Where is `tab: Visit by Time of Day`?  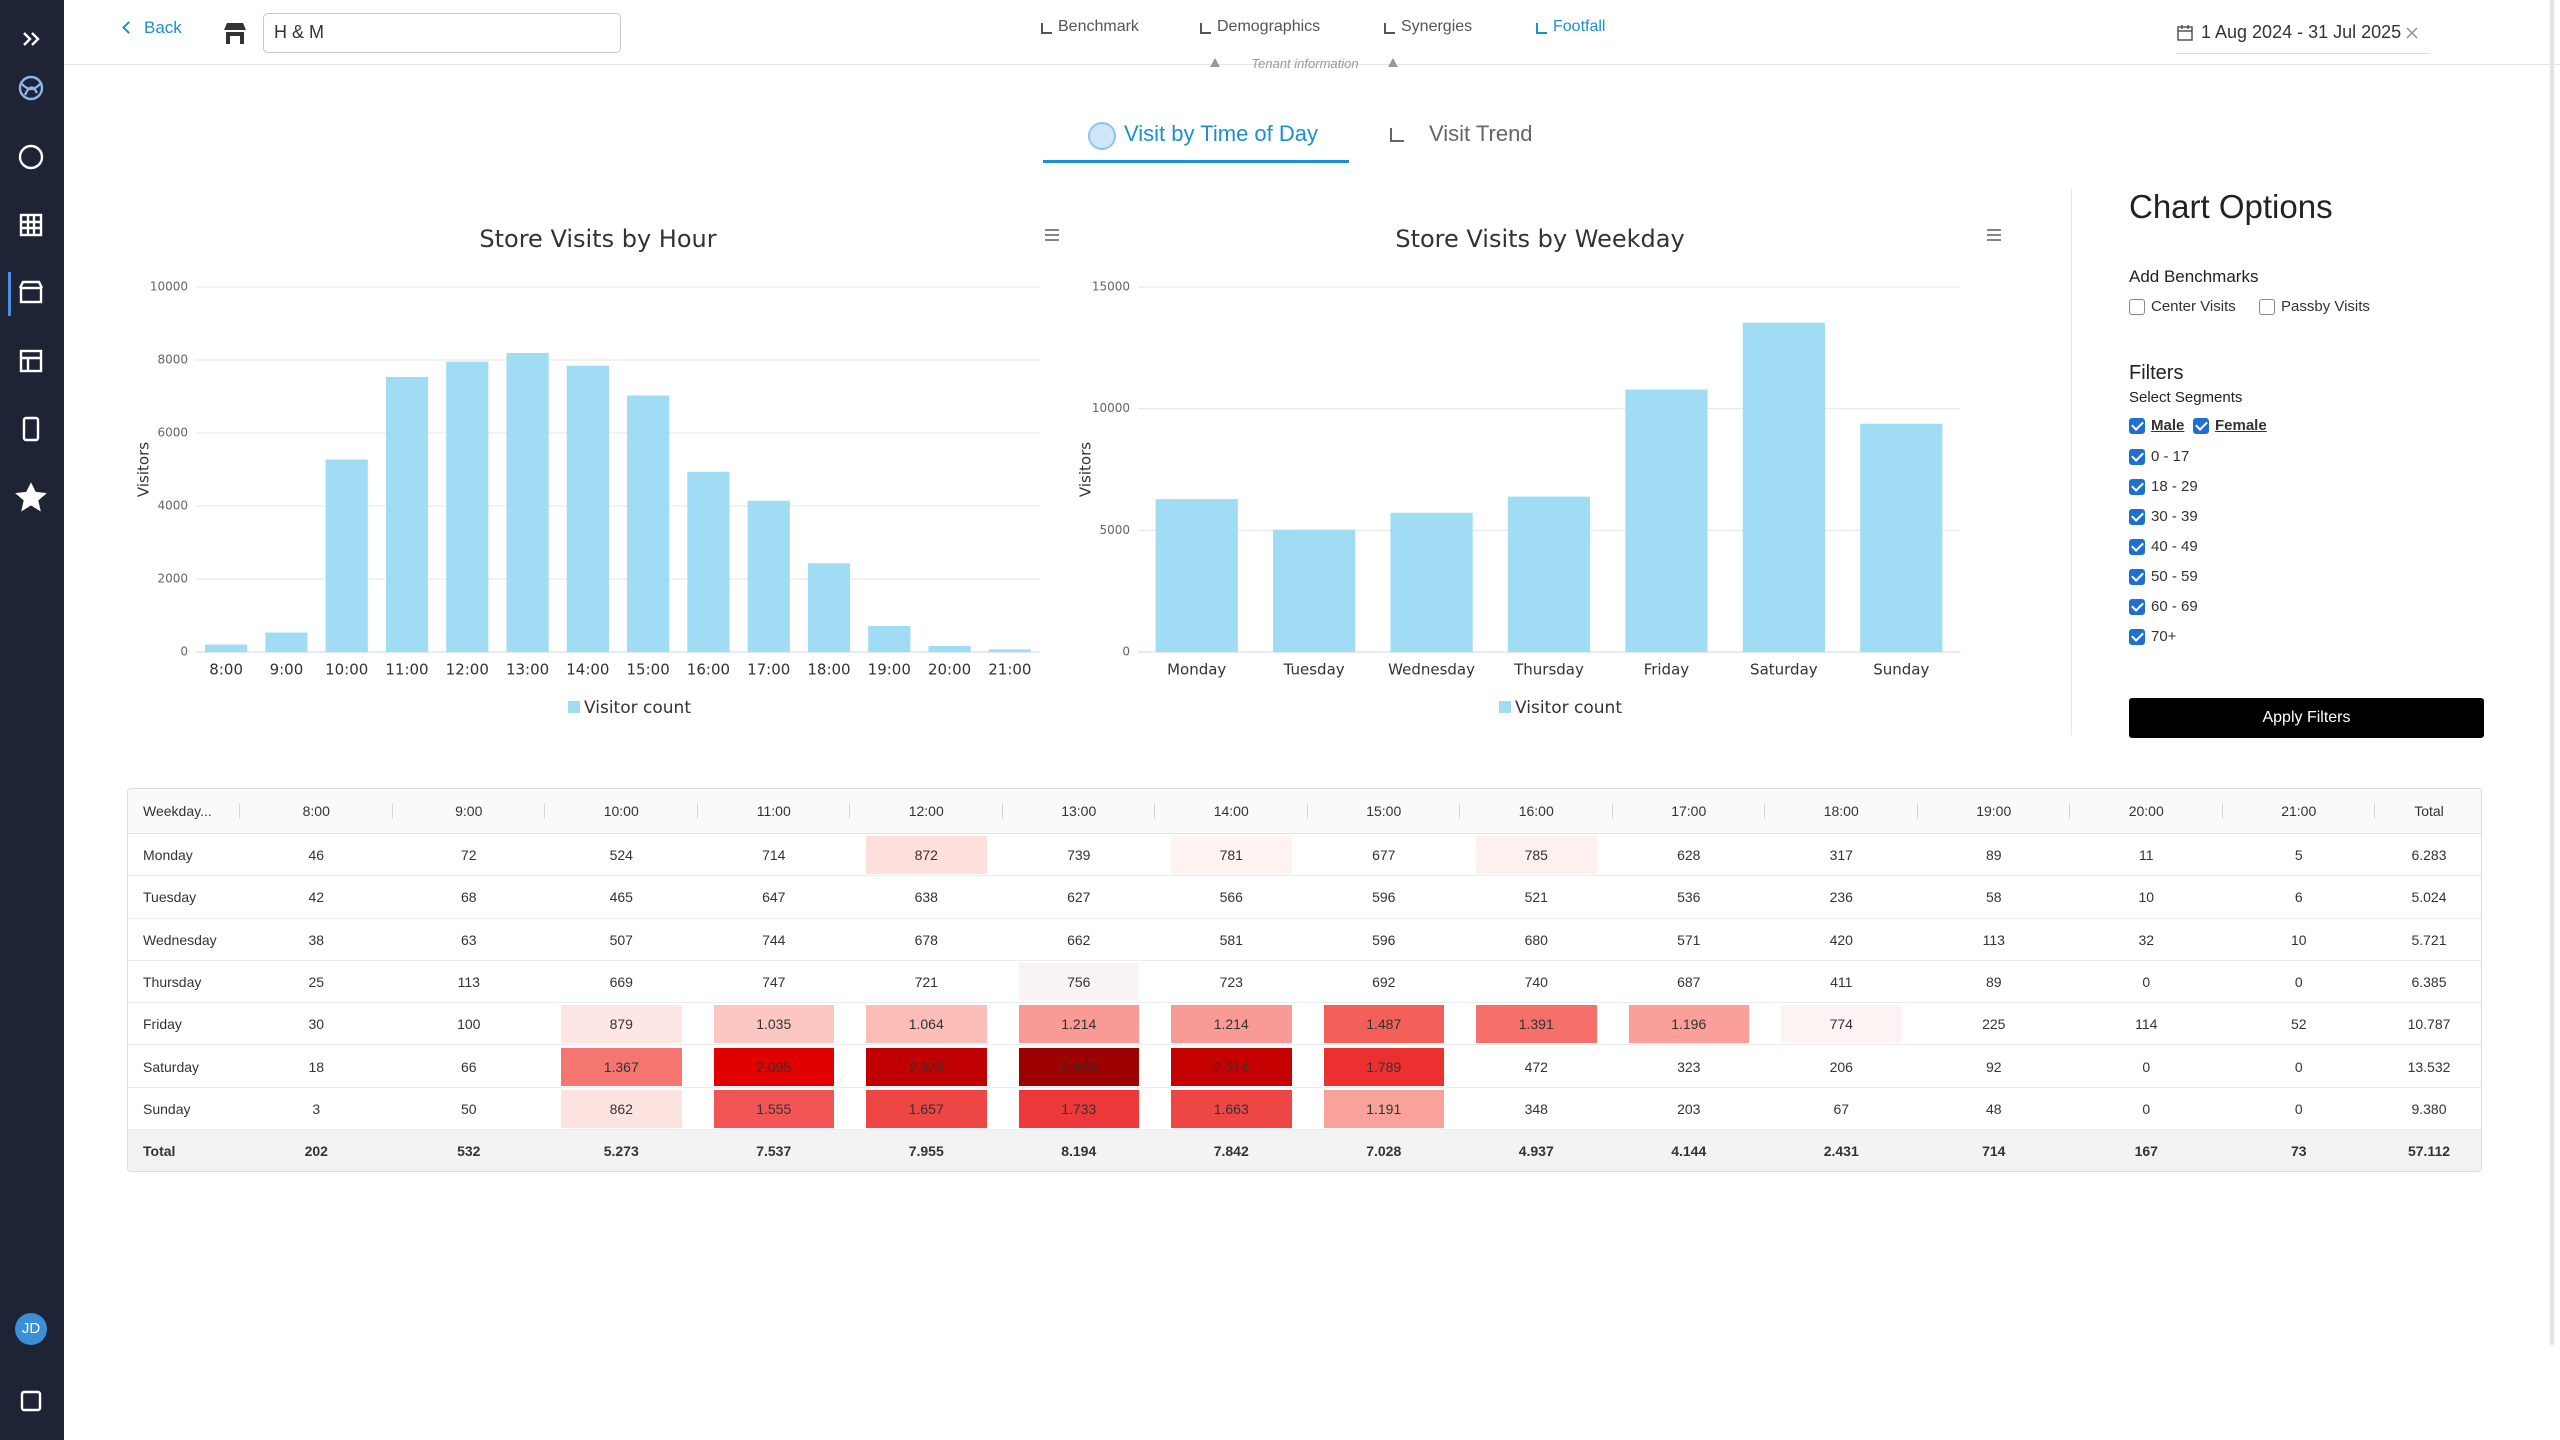
tab: Visit by Time of Day is located at coordinates (1221, 133).